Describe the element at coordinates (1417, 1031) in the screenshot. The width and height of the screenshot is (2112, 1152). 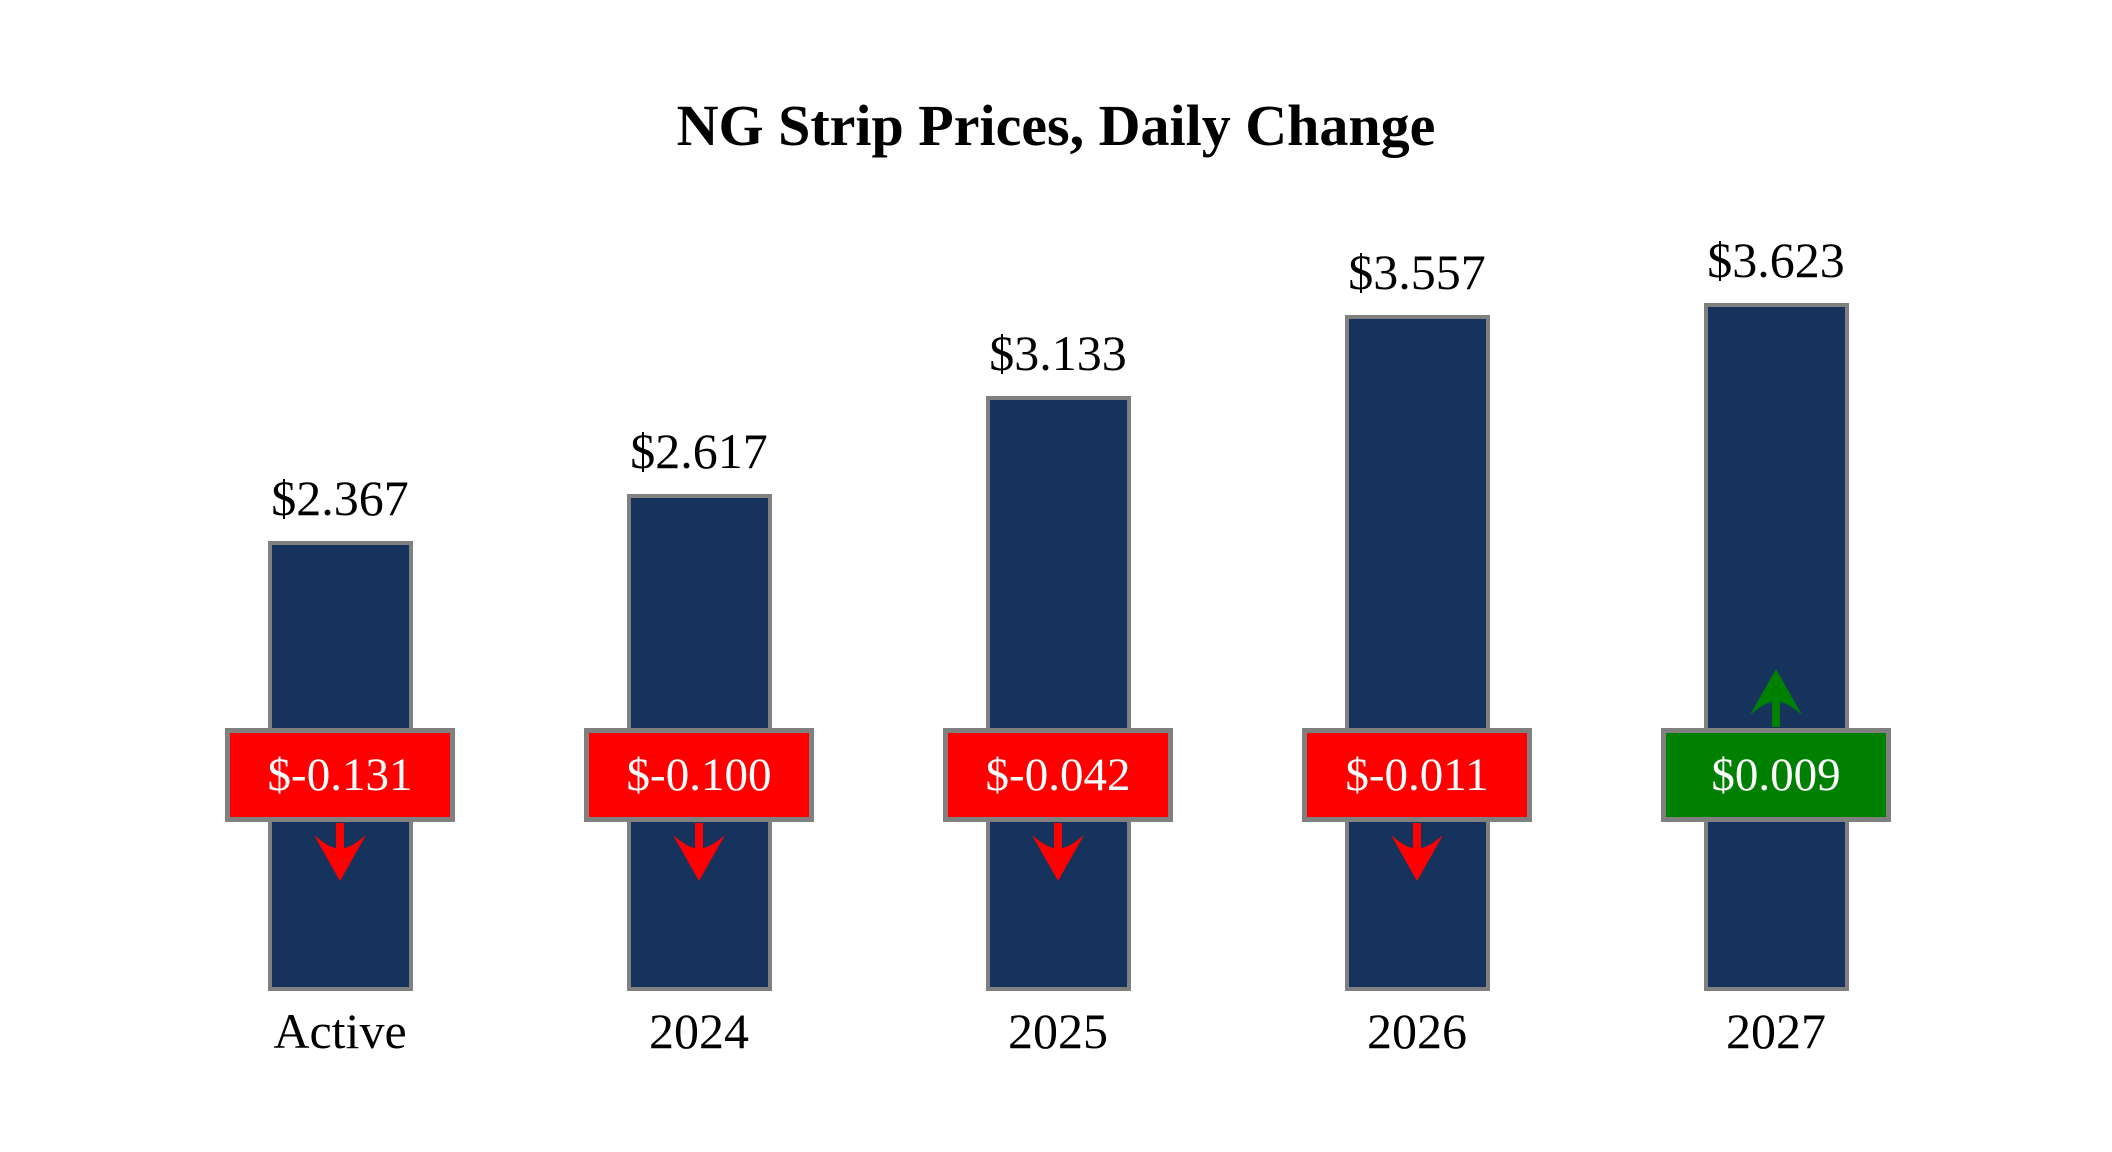
I see `category-label: 2026` at that location.